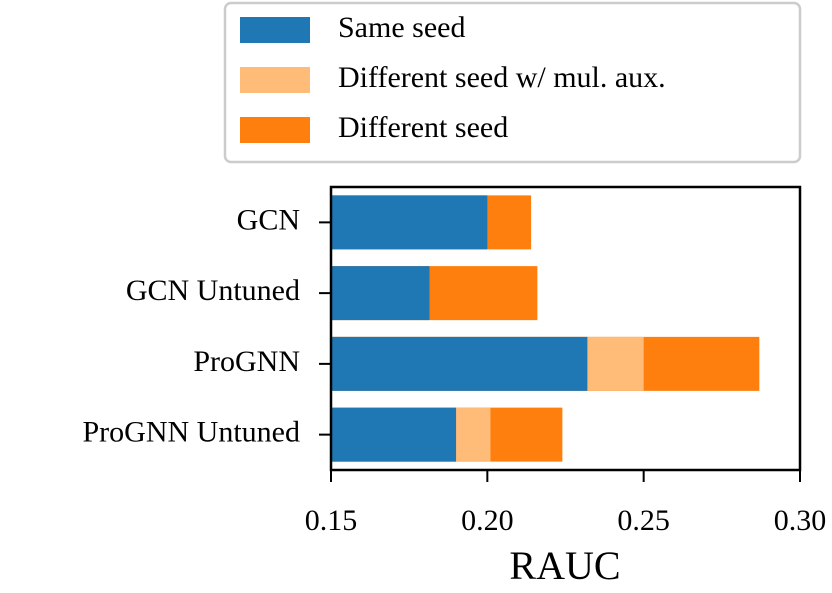 This screenshot has width=832, height=593. I want to click on y-tick-label: GCN Untuned, so click(213, 290).